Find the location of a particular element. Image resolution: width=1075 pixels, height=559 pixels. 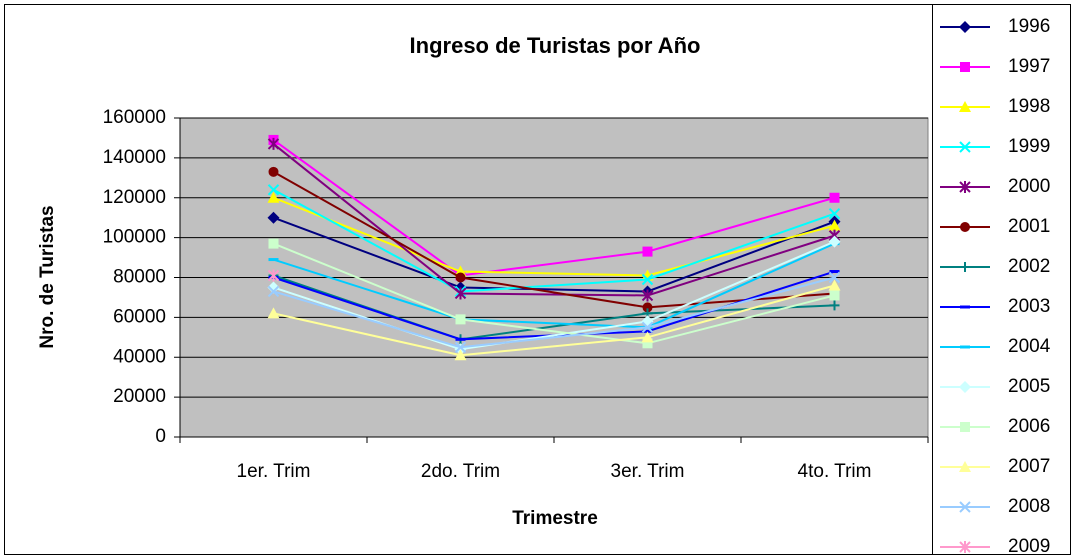

y-tick-label: 140000 is located at coordinates (134, 157).